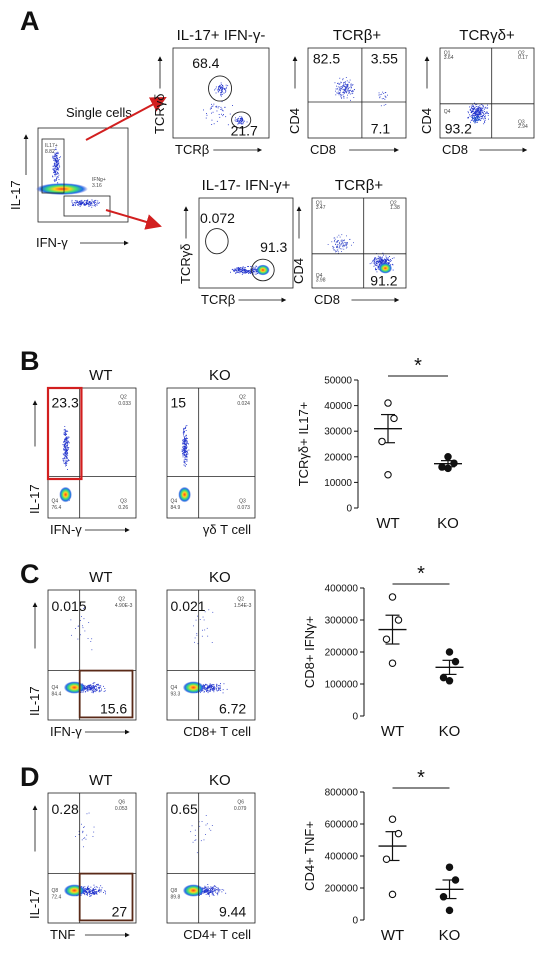 The width and height of the screenshot is (550, 956). I want to click on plot-a5-frame, so click(359, 243).